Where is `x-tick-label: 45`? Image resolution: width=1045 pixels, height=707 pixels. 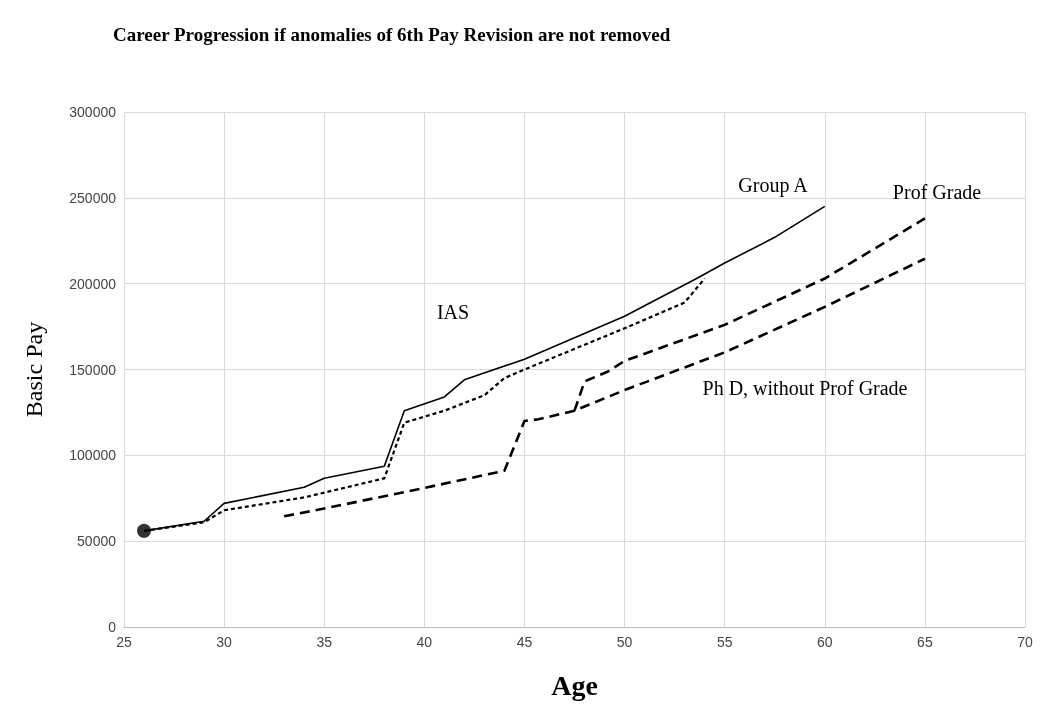 x-tick-label: 45 is located at coordinates (524, 642).